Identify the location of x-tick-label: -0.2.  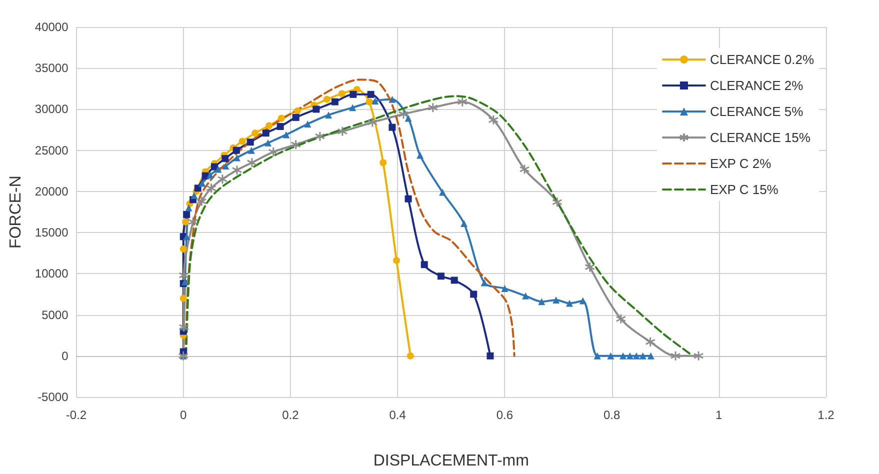
(76, 415).